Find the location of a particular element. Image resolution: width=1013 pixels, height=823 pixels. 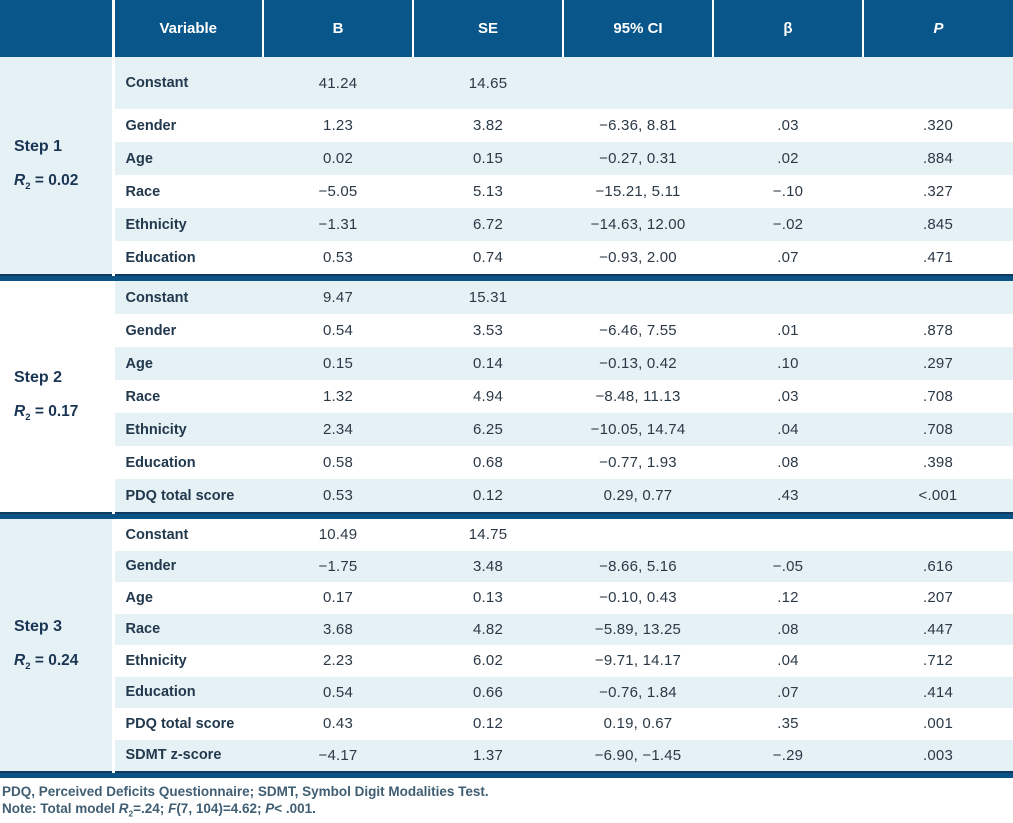

step-r2-label: R2 = 0.24 is located at coordinates (46, 662).